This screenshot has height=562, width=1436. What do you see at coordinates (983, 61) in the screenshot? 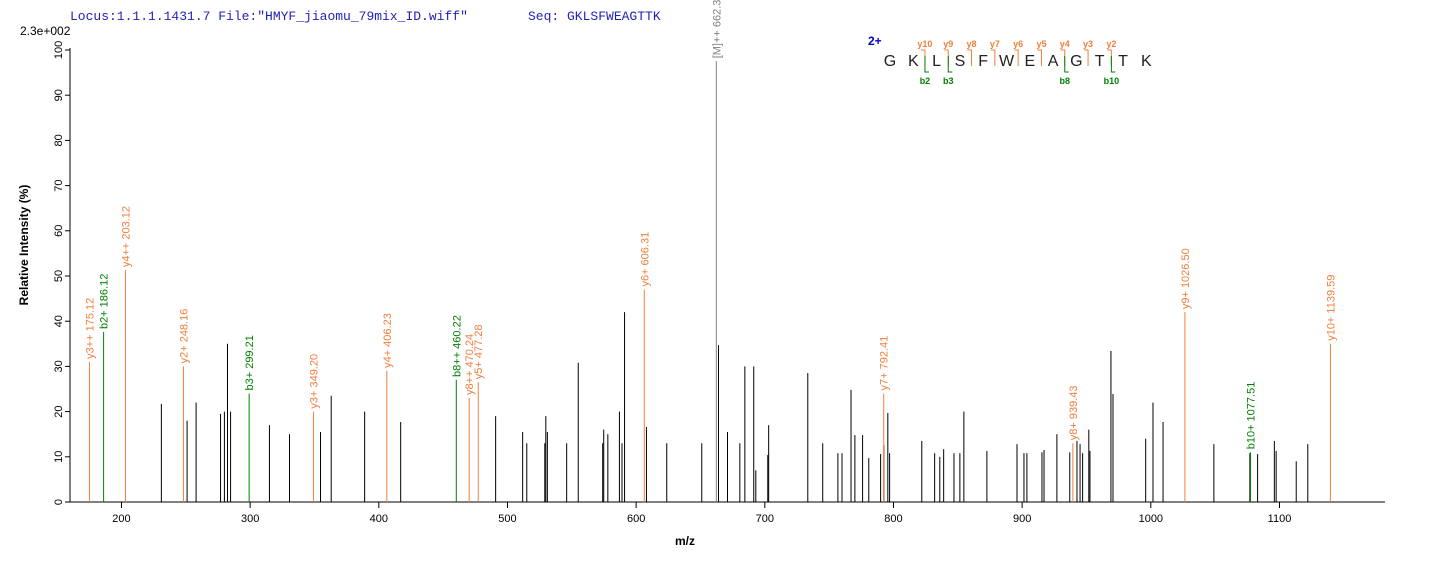
I see `residue: F` at bounding box center [983, 61].